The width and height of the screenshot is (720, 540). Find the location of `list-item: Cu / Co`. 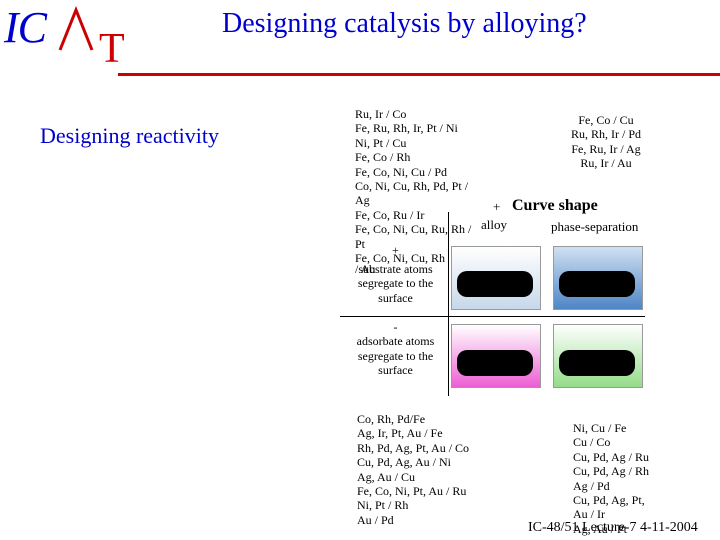

list-item: Cu / Co is located at coordinates (592, 442).